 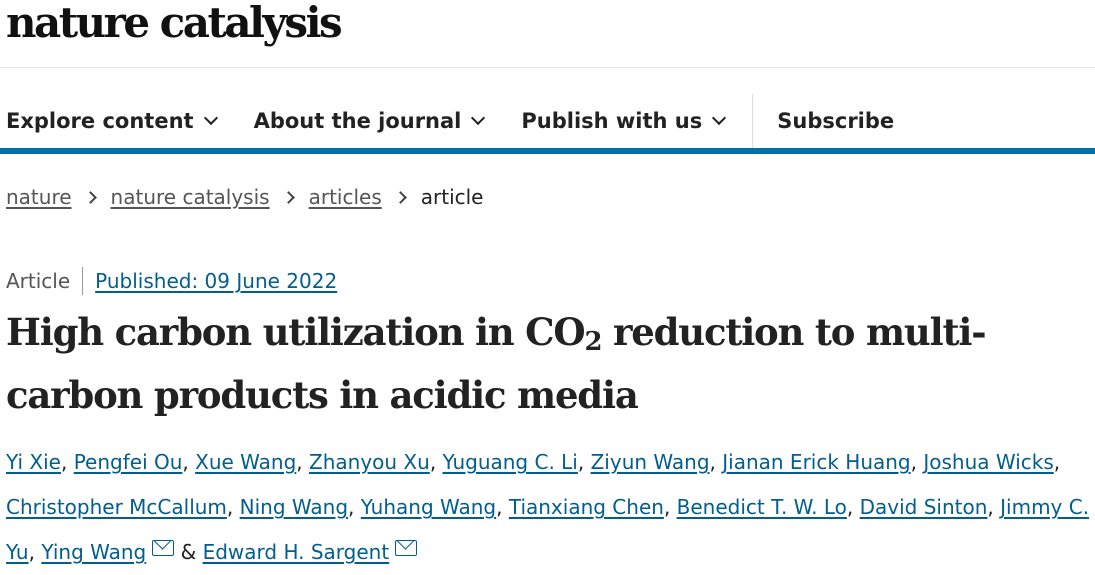 I want to click on nav-publish-with-us: Publish with us, so click(x=624, y=121).